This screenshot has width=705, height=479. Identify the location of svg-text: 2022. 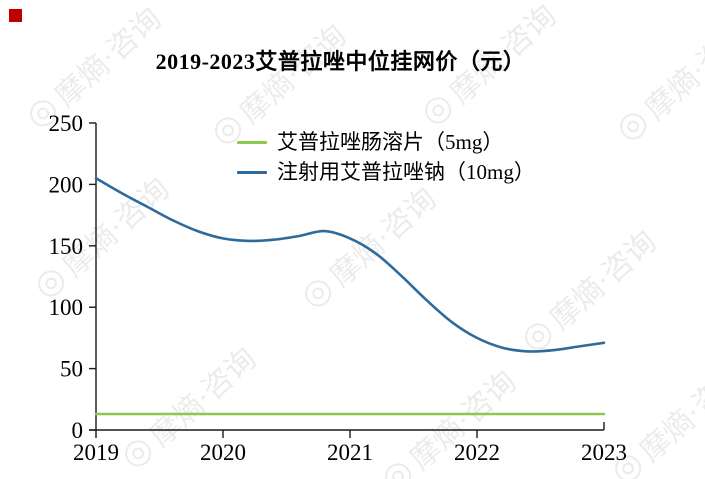
(477, 452).